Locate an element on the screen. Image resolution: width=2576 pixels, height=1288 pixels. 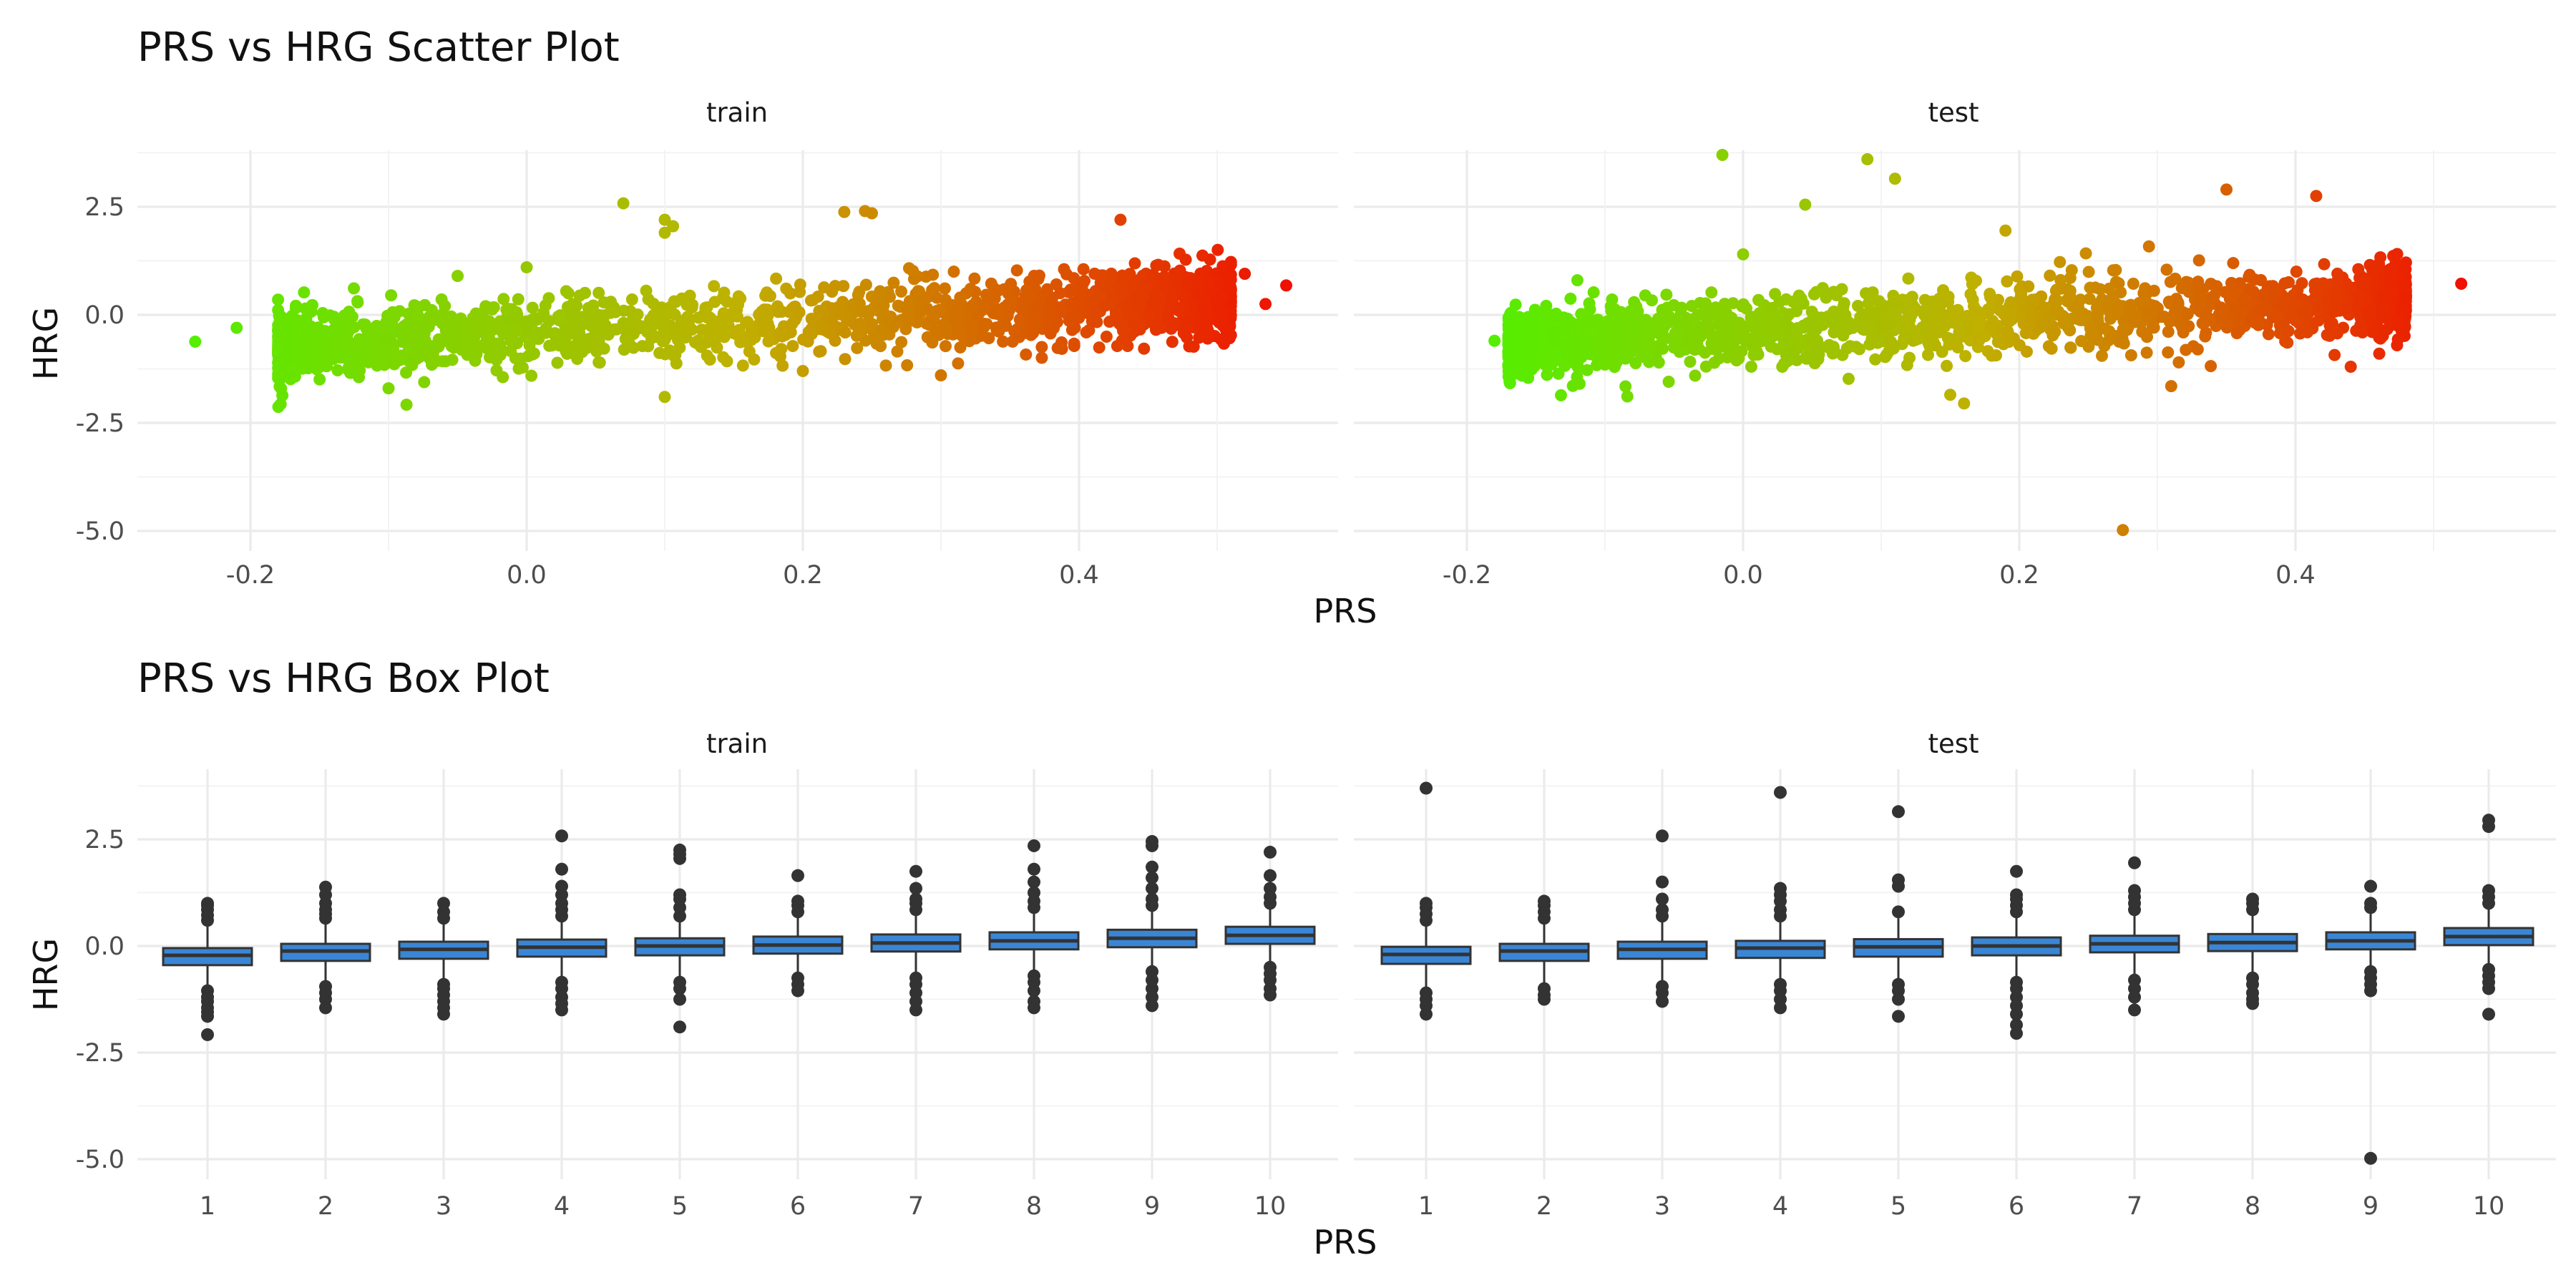
x-tick-label: 9 is located at coordinates (1152, 1206).